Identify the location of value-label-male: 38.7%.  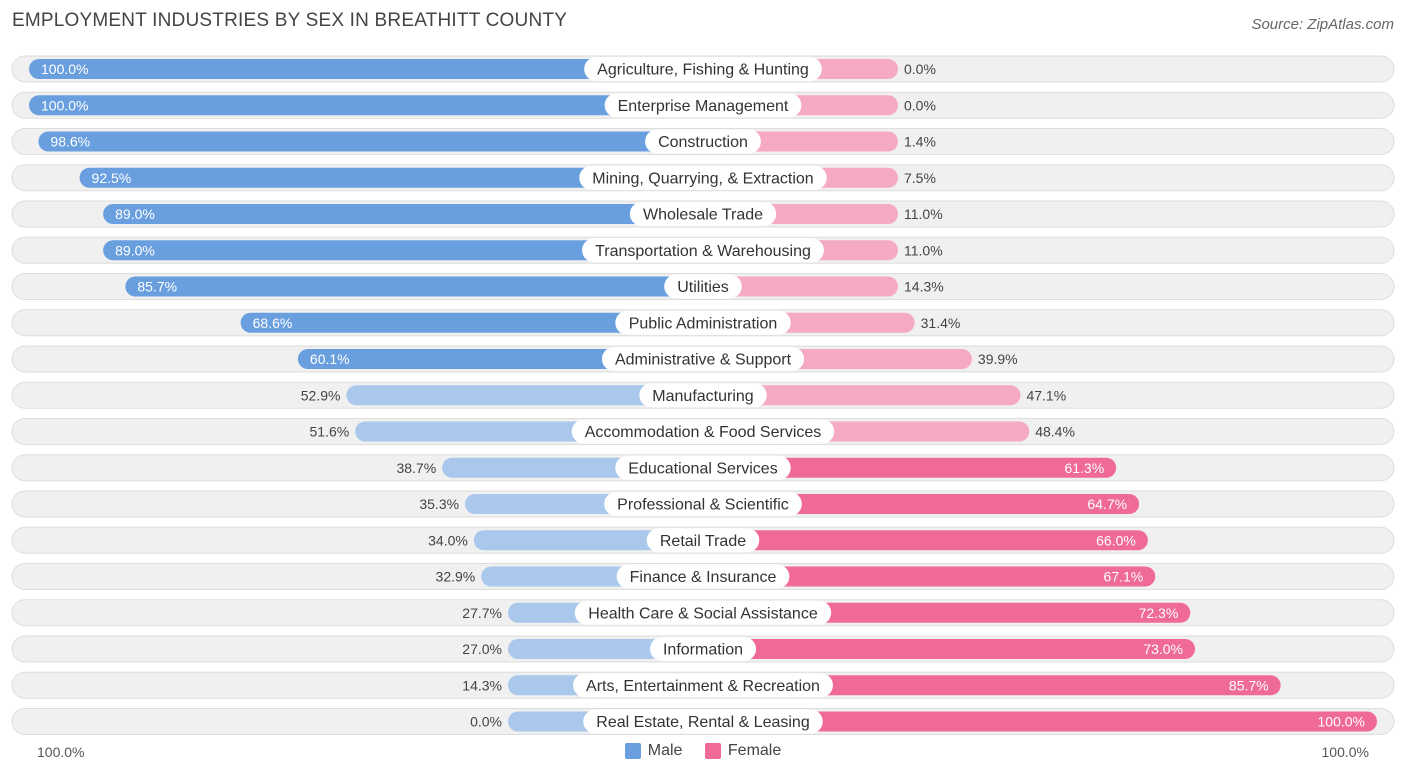
(416, 468).